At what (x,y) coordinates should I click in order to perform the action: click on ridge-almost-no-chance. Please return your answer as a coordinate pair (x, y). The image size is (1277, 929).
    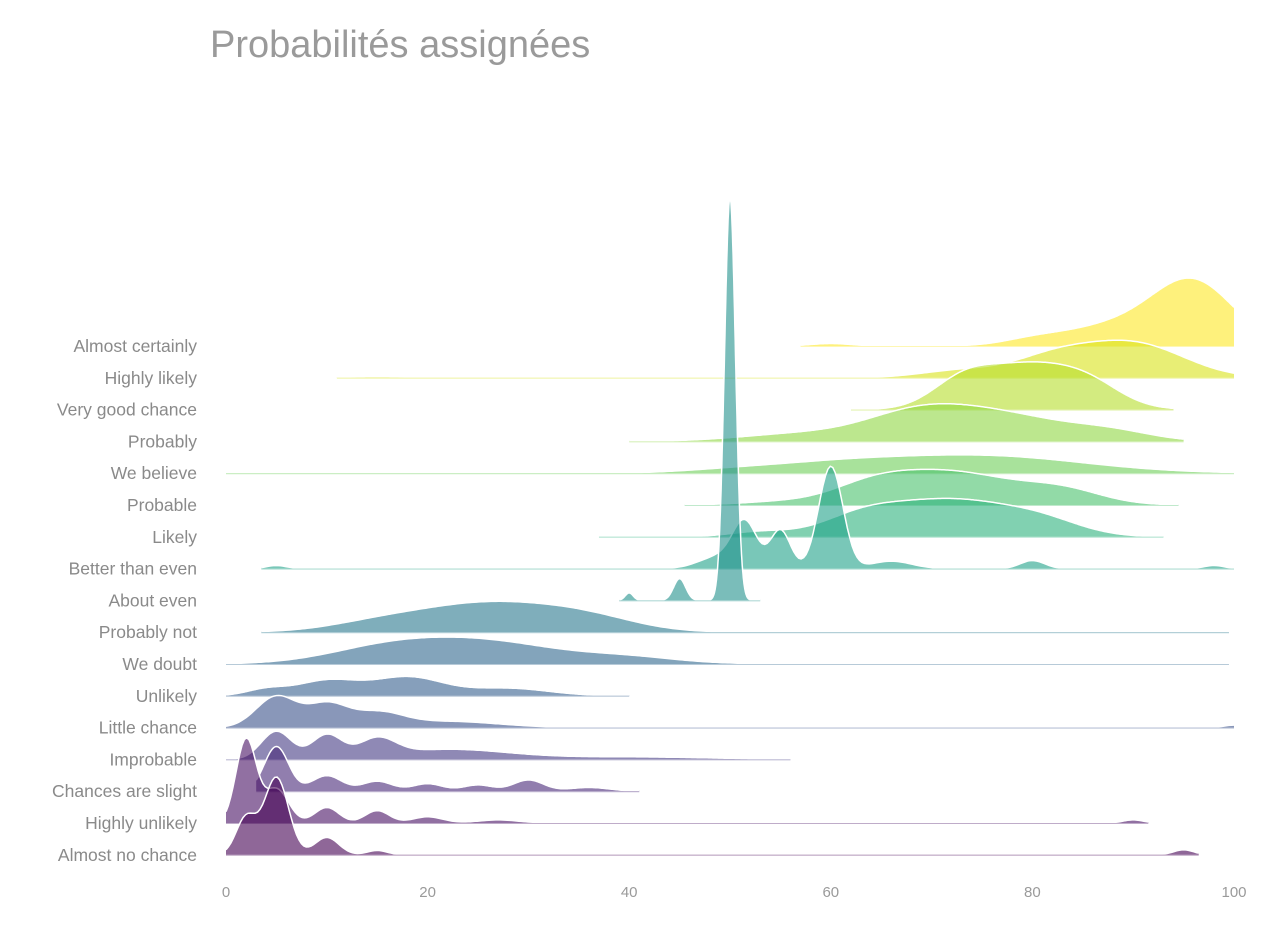
    Looking at the image, I should click on (712, 816).